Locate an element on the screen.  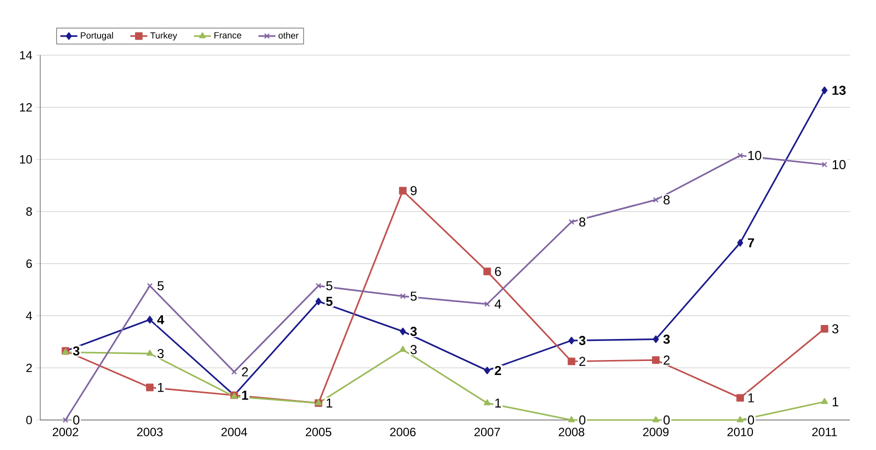
y-tick-label: 10 is located at coordinates (26, 159).